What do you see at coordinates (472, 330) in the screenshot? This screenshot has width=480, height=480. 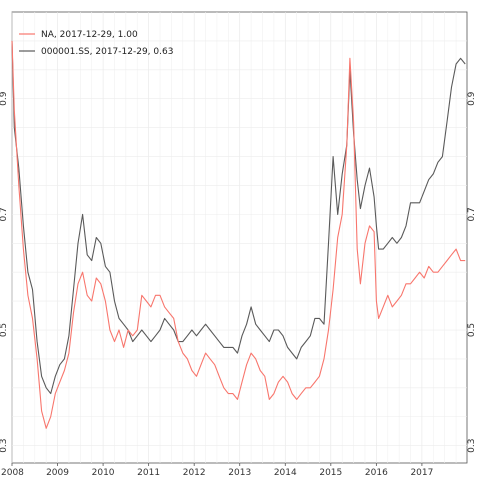 I see `y-tick-label-right: 0.5` at bounding box center [472, 330].